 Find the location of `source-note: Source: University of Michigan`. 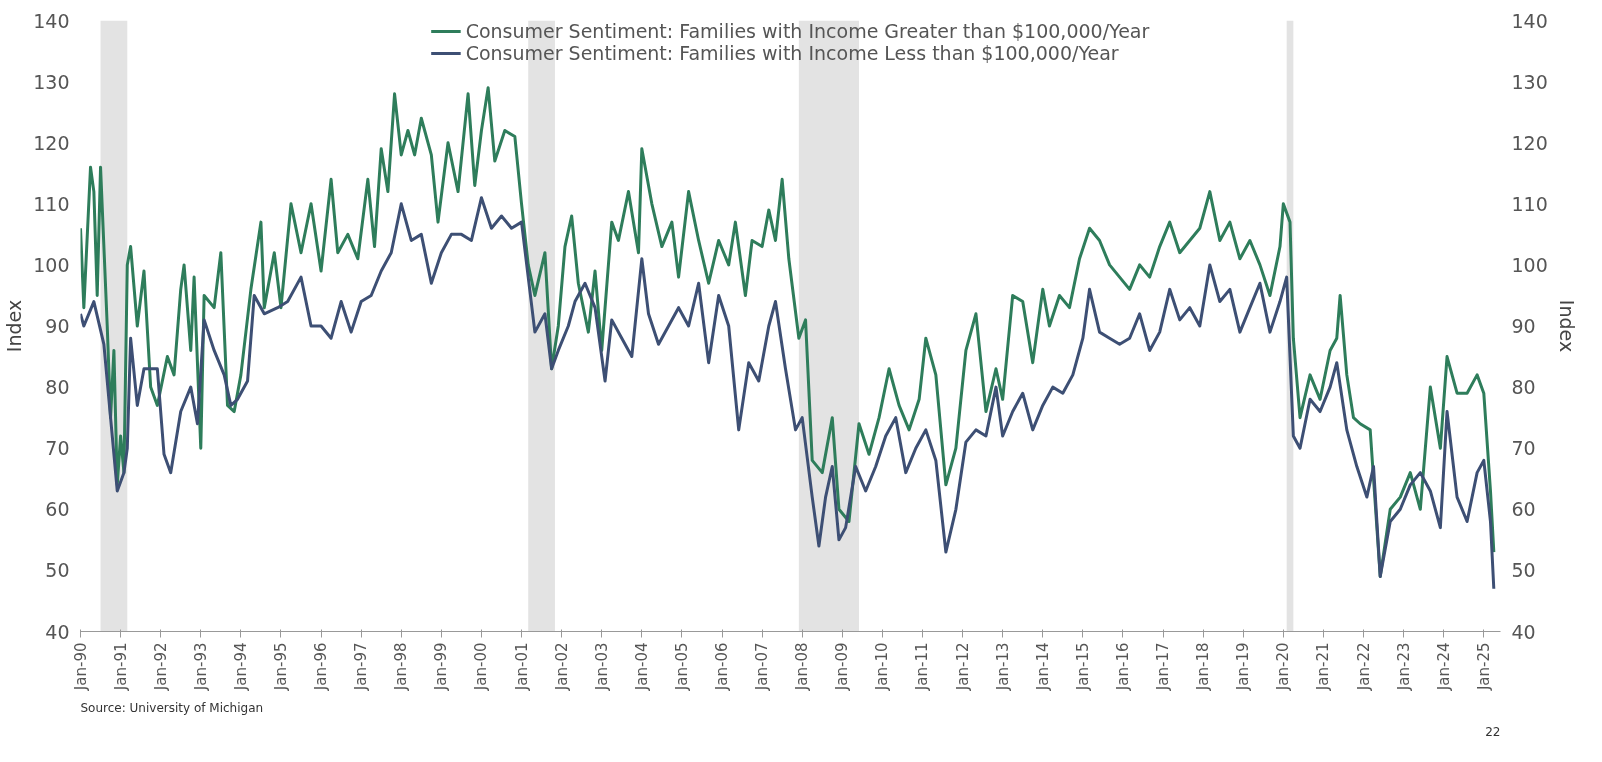

source-note: Source: University of Michigan is located at coordinates (172, 707).